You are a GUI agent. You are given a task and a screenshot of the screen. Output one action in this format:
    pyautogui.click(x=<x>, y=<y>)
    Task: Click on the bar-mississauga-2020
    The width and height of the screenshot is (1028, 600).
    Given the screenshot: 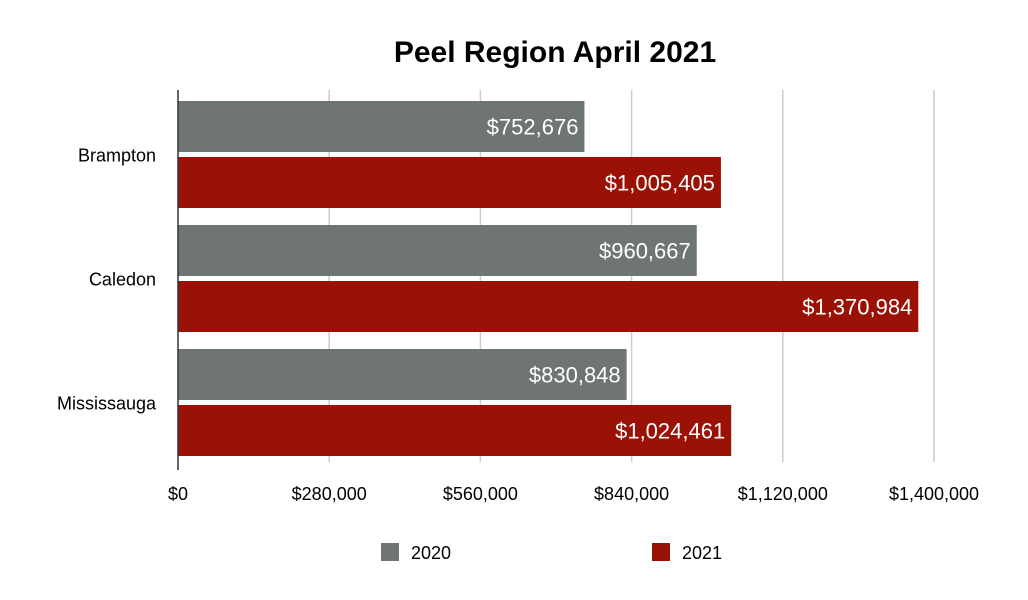 What is the action you would take?
    pyautogui.click(x=402, y=374)
    